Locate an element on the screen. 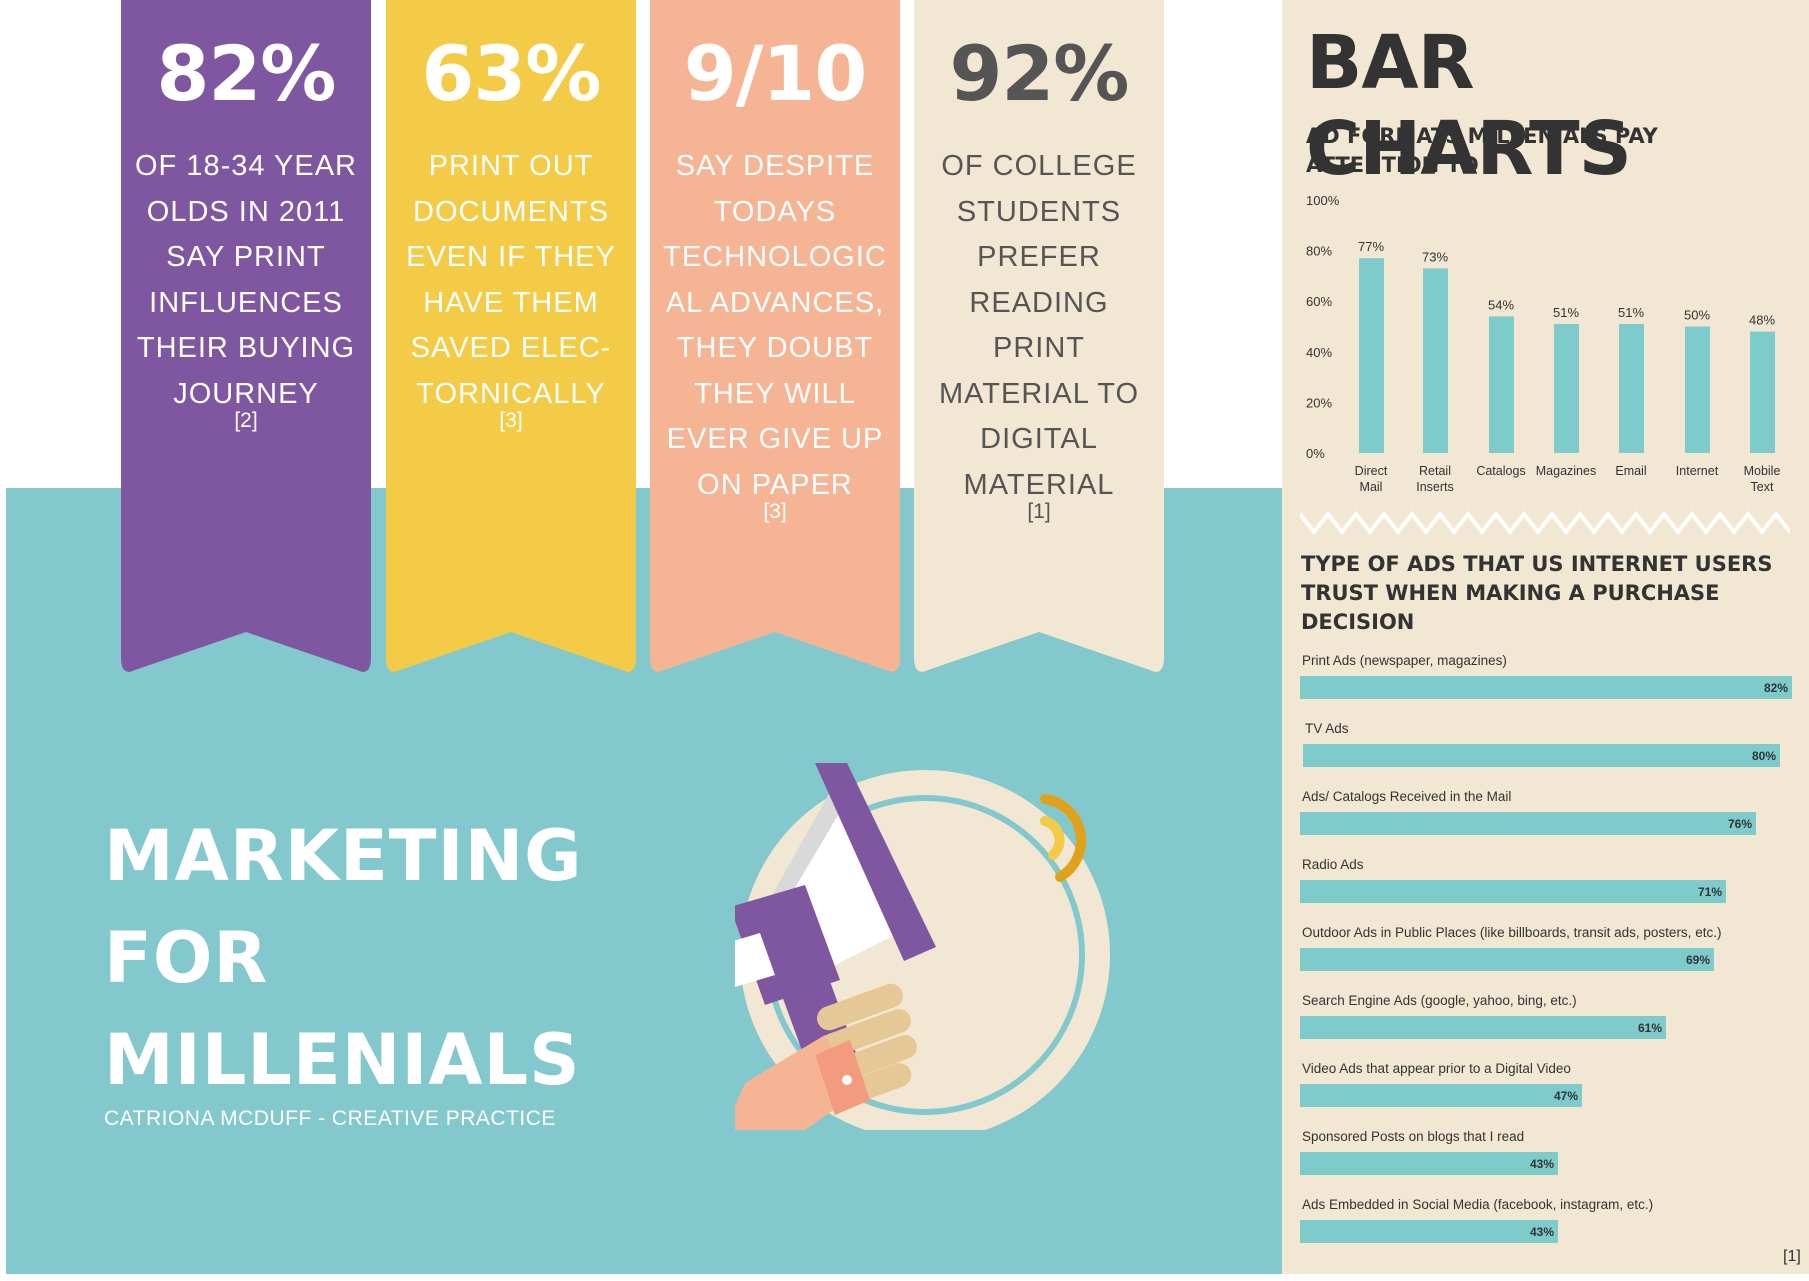 The height and width of the screenshot is (1281, 1809). title-line: MARKETING is located at coordinates (343, 856).